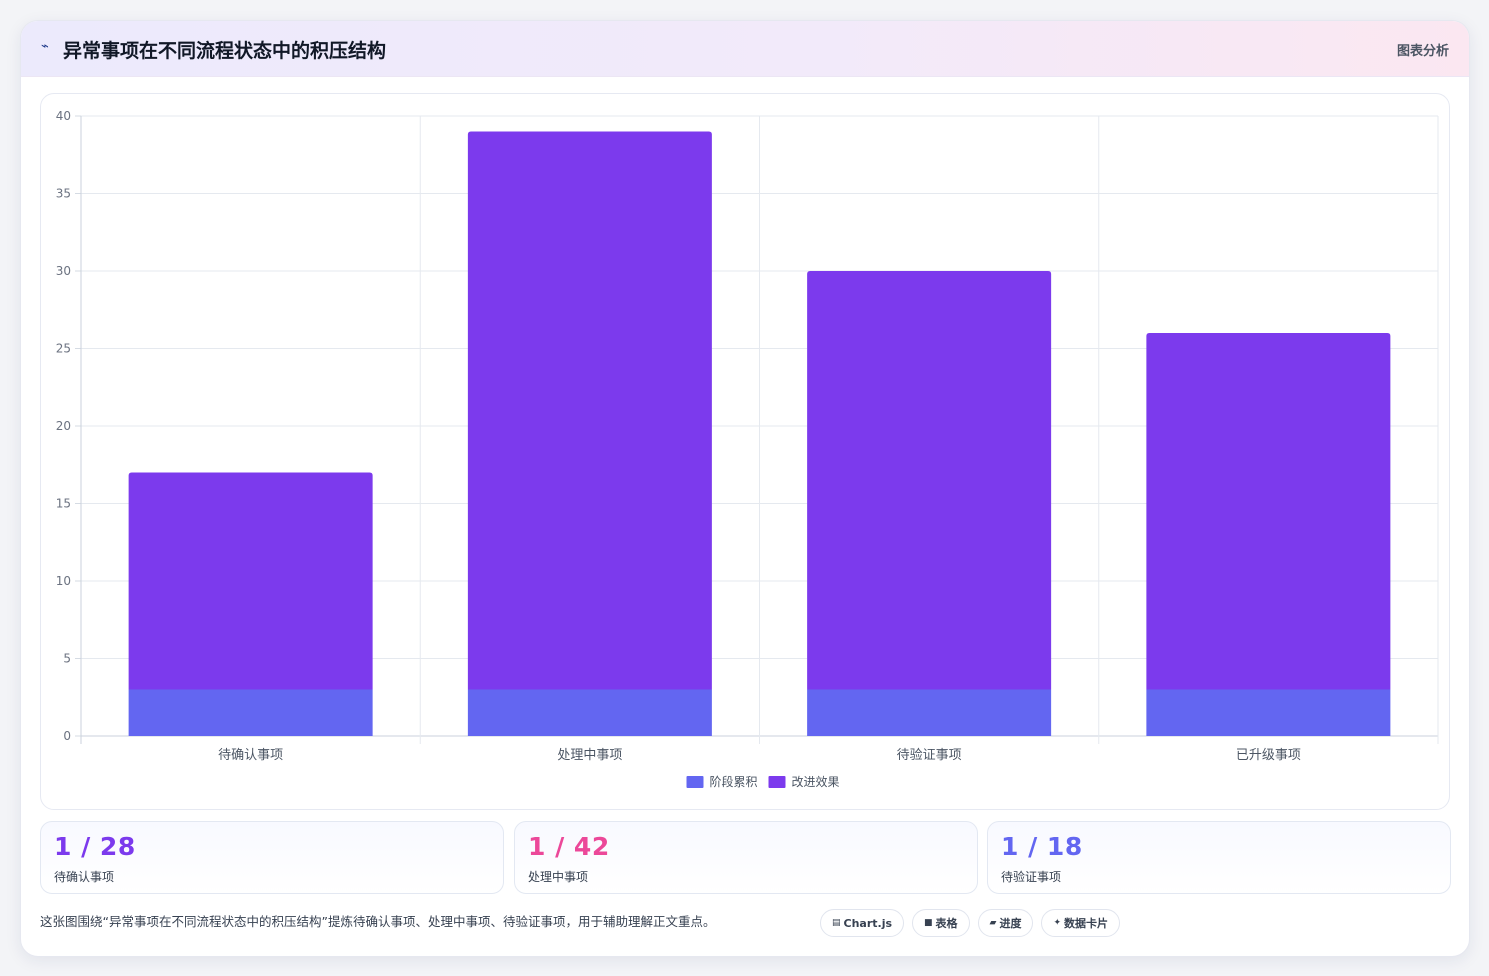  I want to click on stat-card-2: 1 / 42 处理中事项, so click(746, 857).